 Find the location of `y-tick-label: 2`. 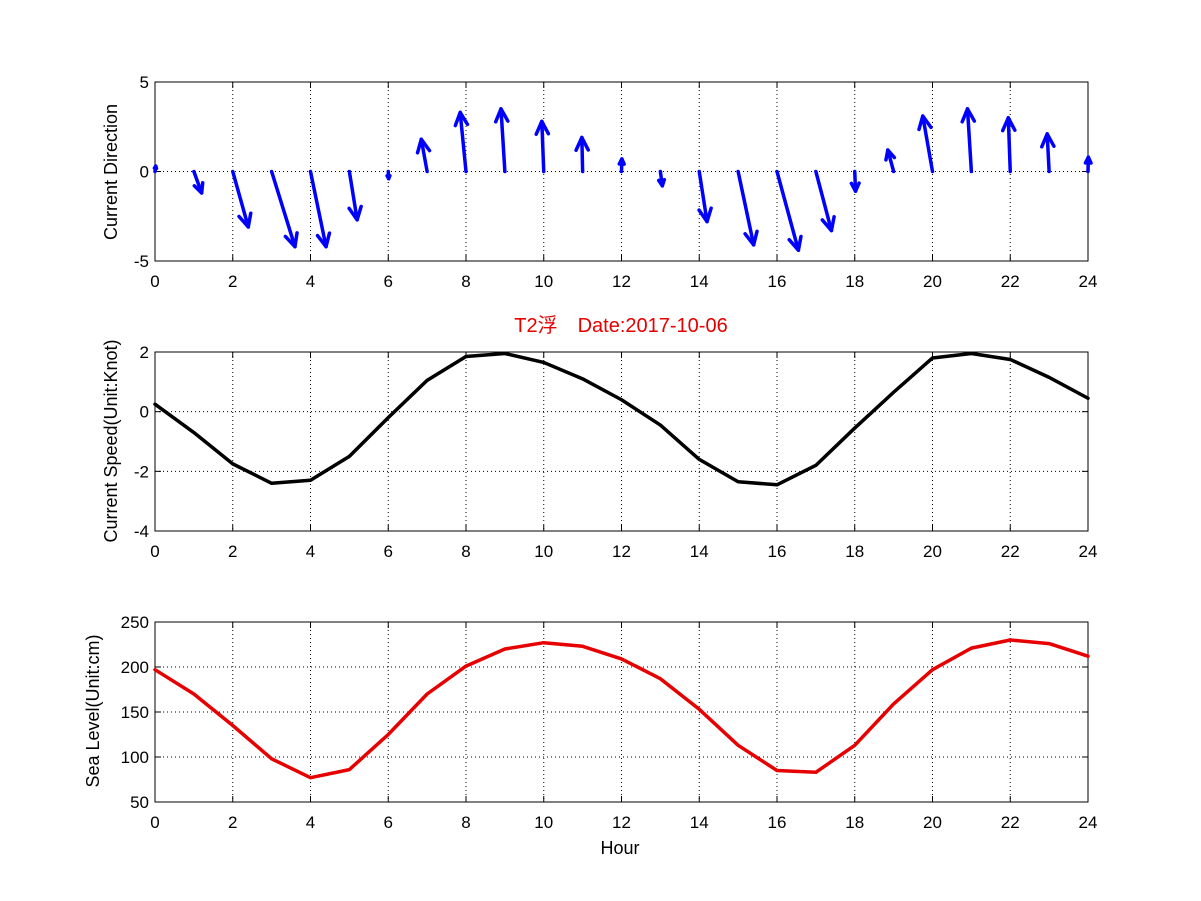

y-tick-label: 2 is located at coordinates (144, 352).